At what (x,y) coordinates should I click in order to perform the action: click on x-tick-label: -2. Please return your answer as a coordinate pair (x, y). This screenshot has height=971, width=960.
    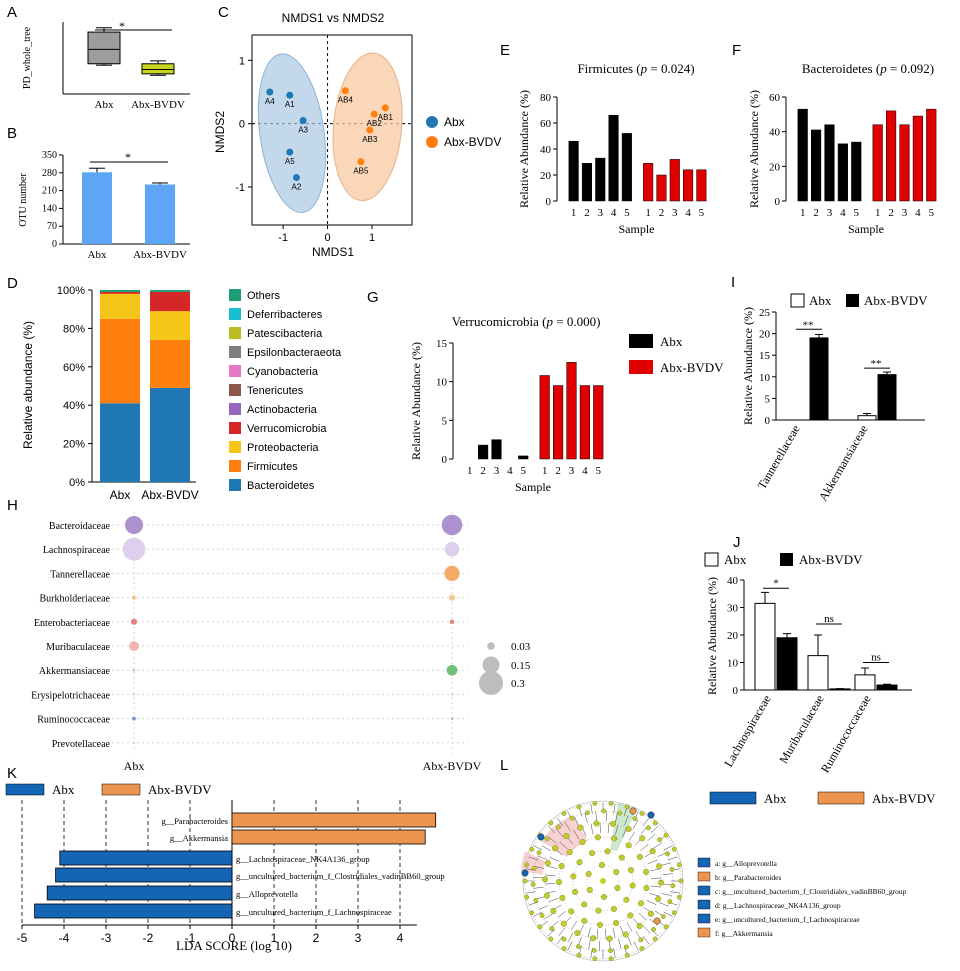
    Looking at the image, I should click on (148, 938).